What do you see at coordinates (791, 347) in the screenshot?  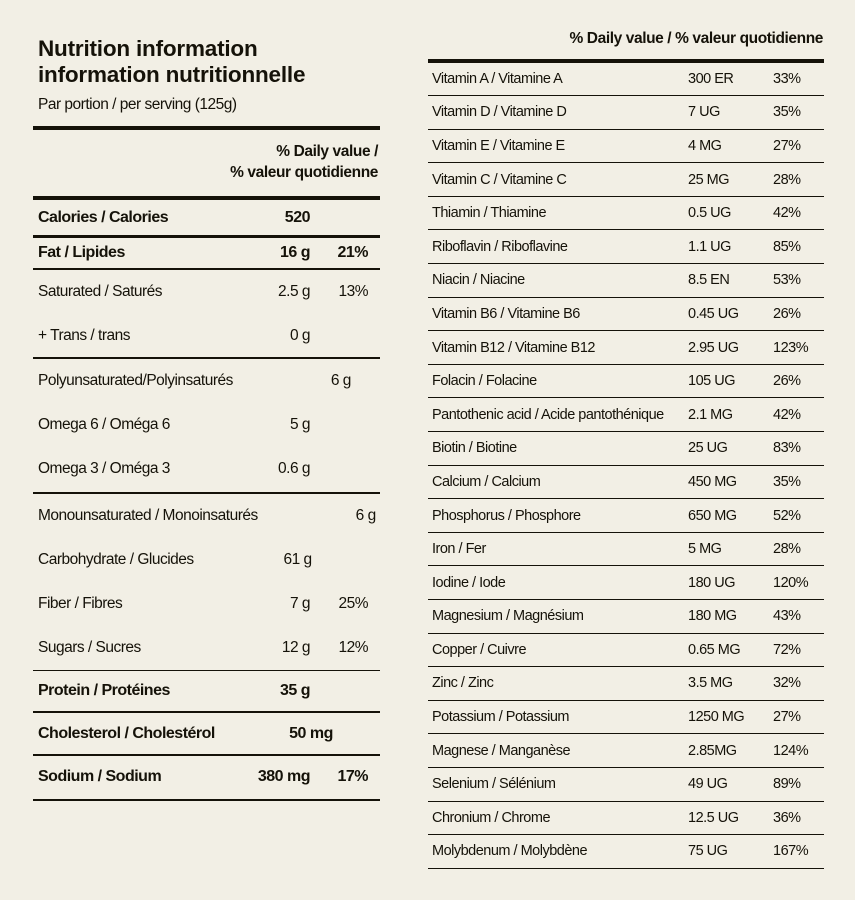 I see `vitamin-mineral-daily-value: 123%` at bounding box center [791, 347].